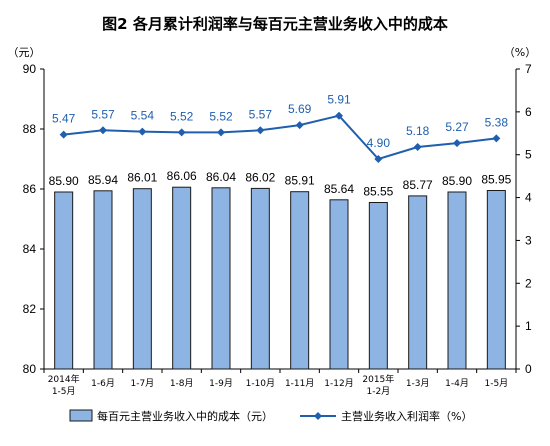 This screenshot has width=550, height=446. Describe the element at coordinates (528, 198) in the screenshot. I see `right-tick-label: 4` at that location.